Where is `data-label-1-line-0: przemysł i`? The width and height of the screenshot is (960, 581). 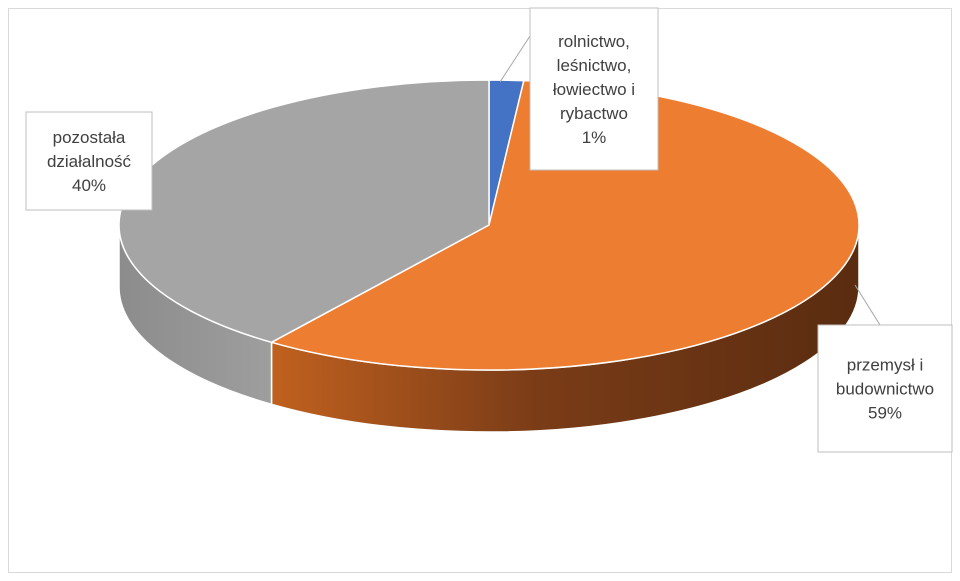
data-label-1-line-0: przemysł i is located at coordinates (885, 365).